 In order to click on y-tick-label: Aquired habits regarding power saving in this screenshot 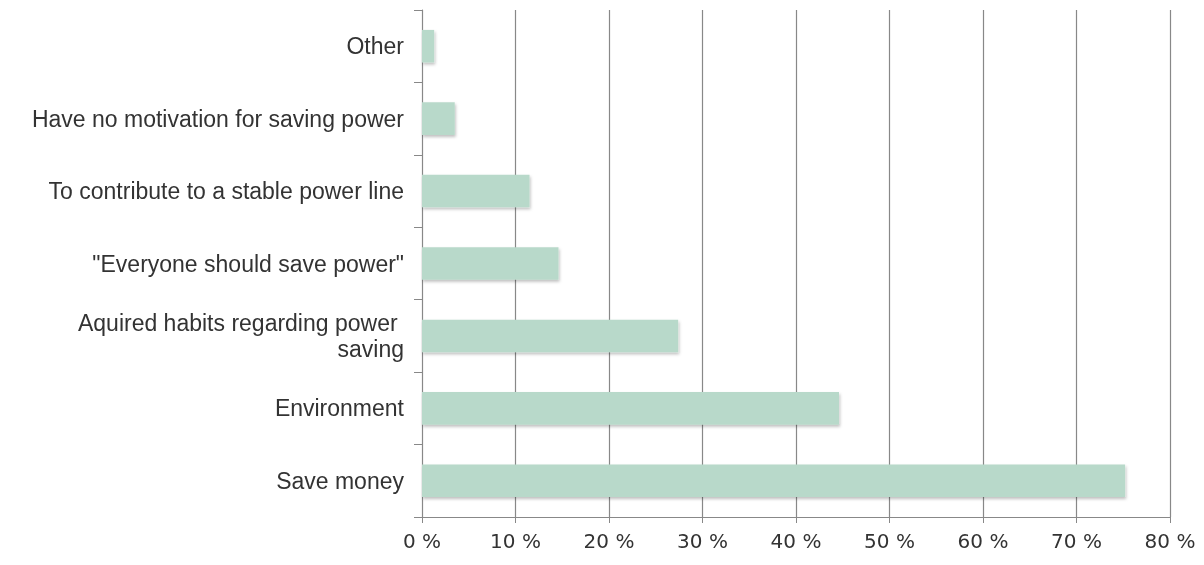, I will do `click(240, 335)`.